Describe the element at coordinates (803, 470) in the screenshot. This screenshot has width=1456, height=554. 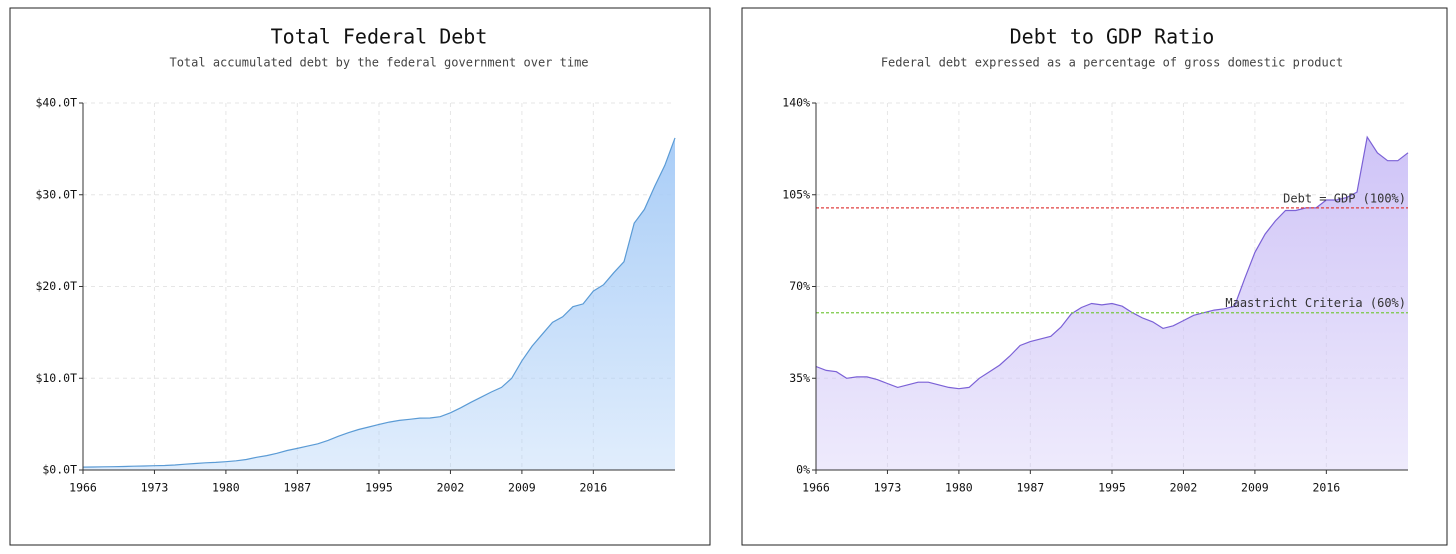
I see `y-tick-label: 0%` at that location.